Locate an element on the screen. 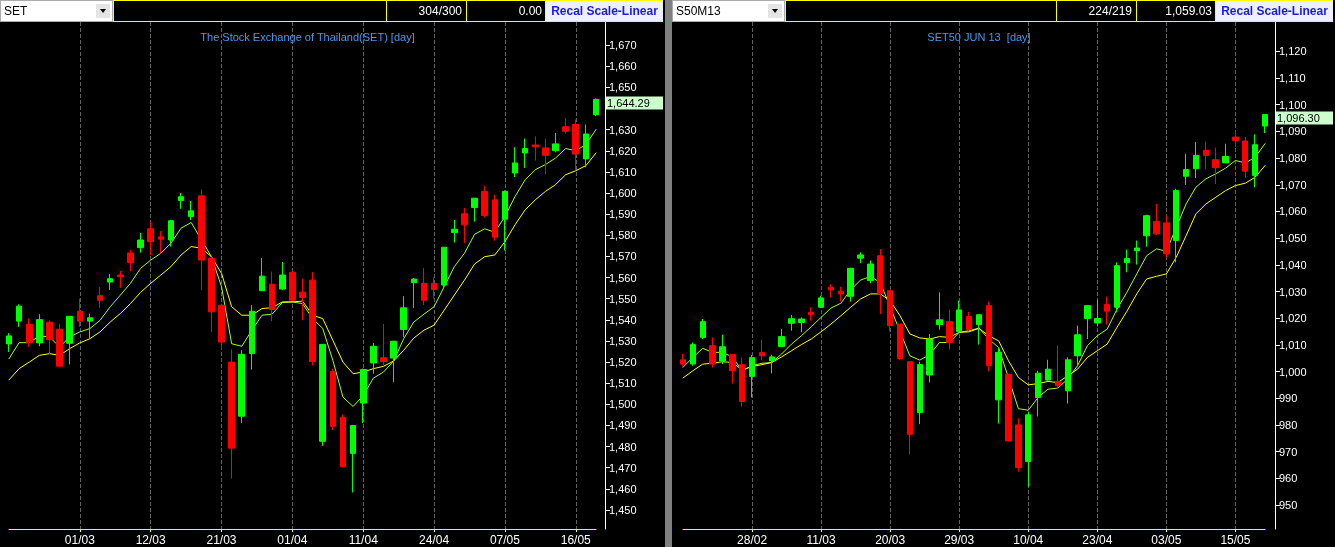 The image size is (1335, 547). x-tick-label: 03/05 is located at coordinates (1166, 540).